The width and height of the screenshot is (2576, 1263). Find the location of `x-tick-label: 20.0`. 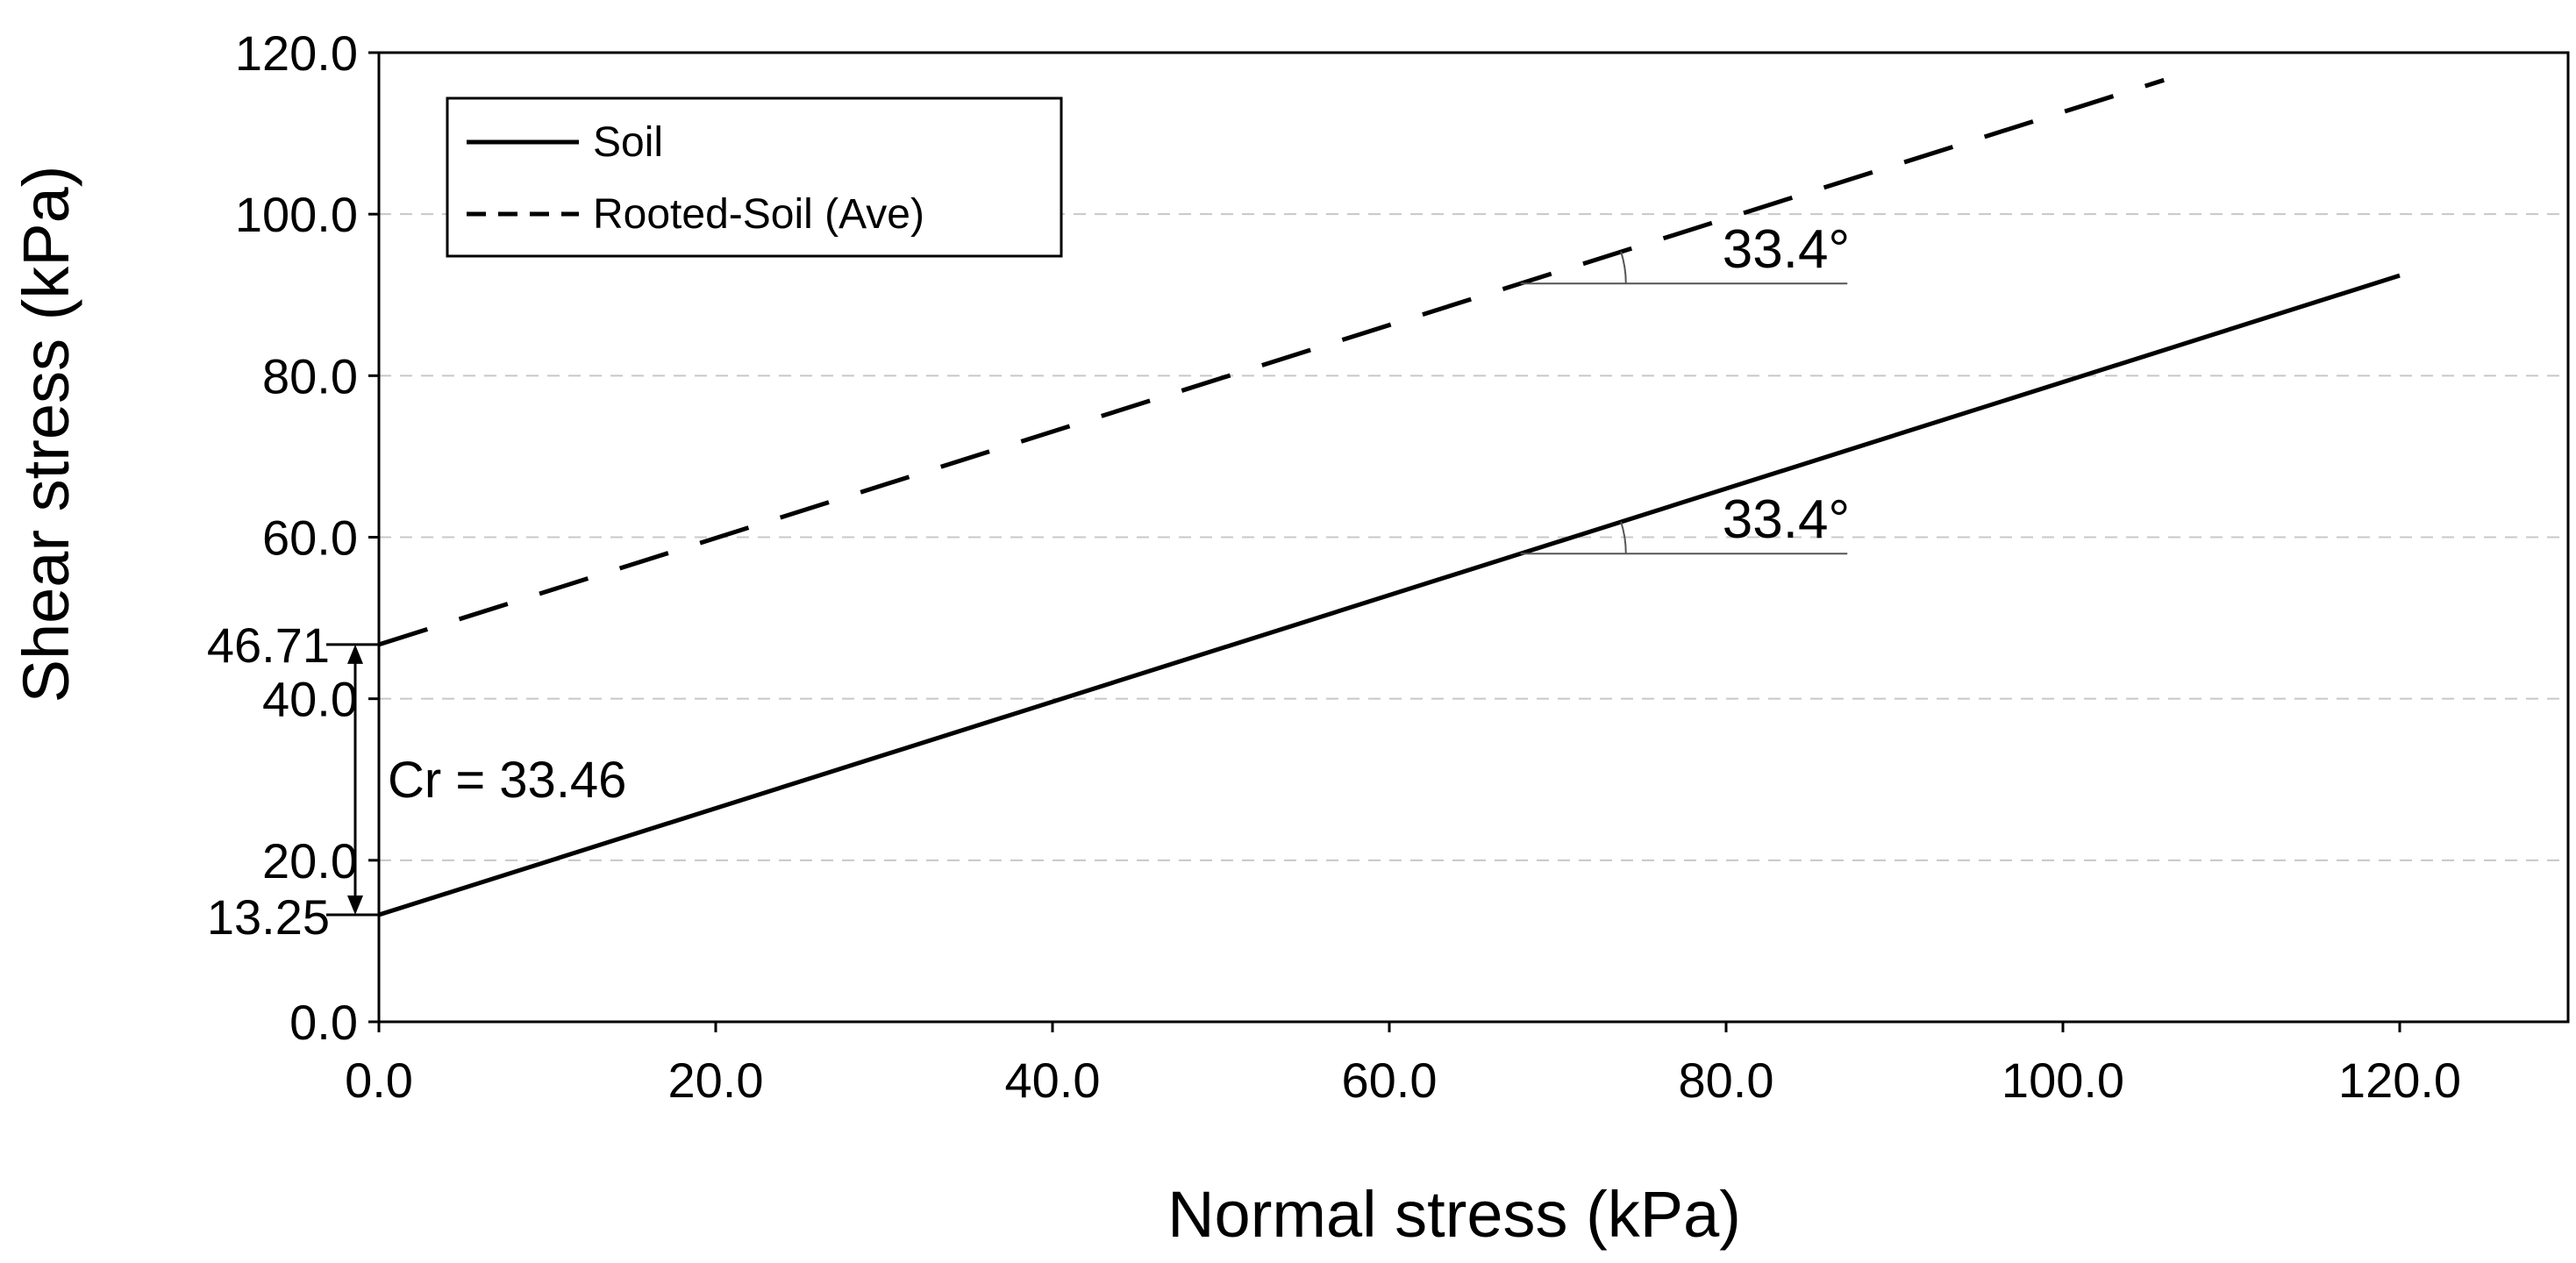

x-tick-label: 20.0 is located at coordinates (716, 1080).